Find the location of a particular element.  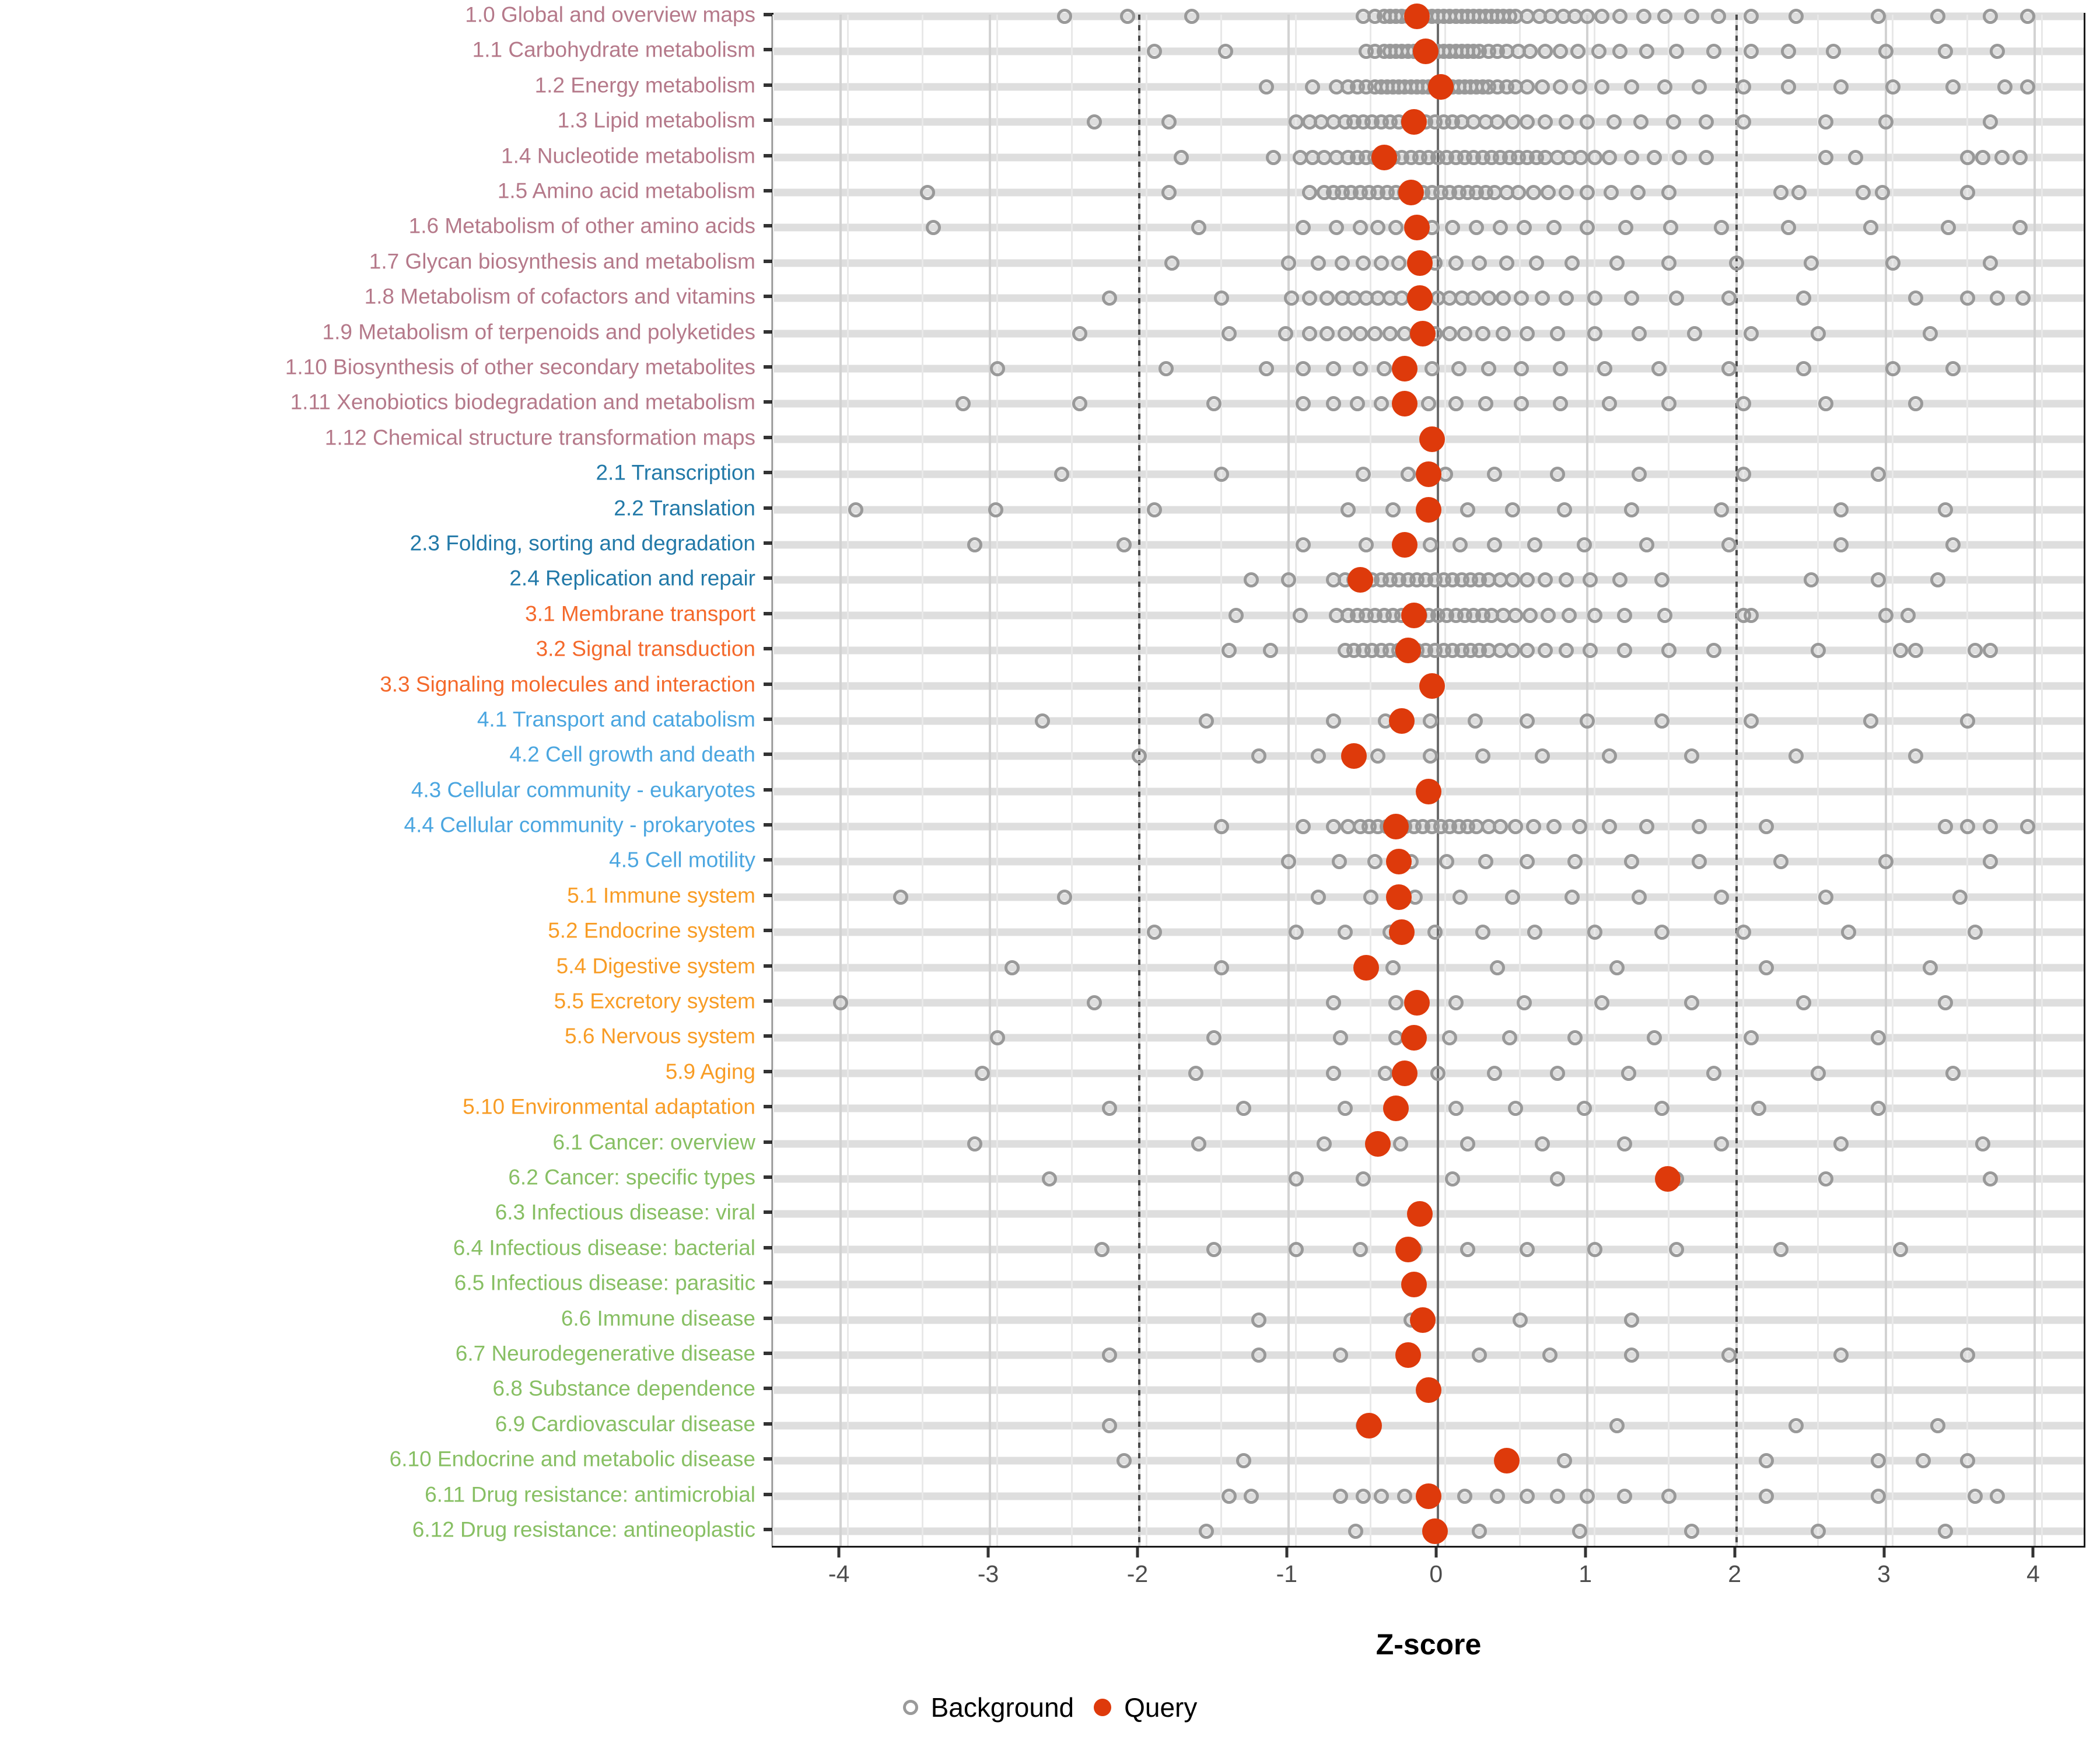

y-axis-label: 6.10 Endocrine and metabolic disease is located at coordinates (572, 1459).